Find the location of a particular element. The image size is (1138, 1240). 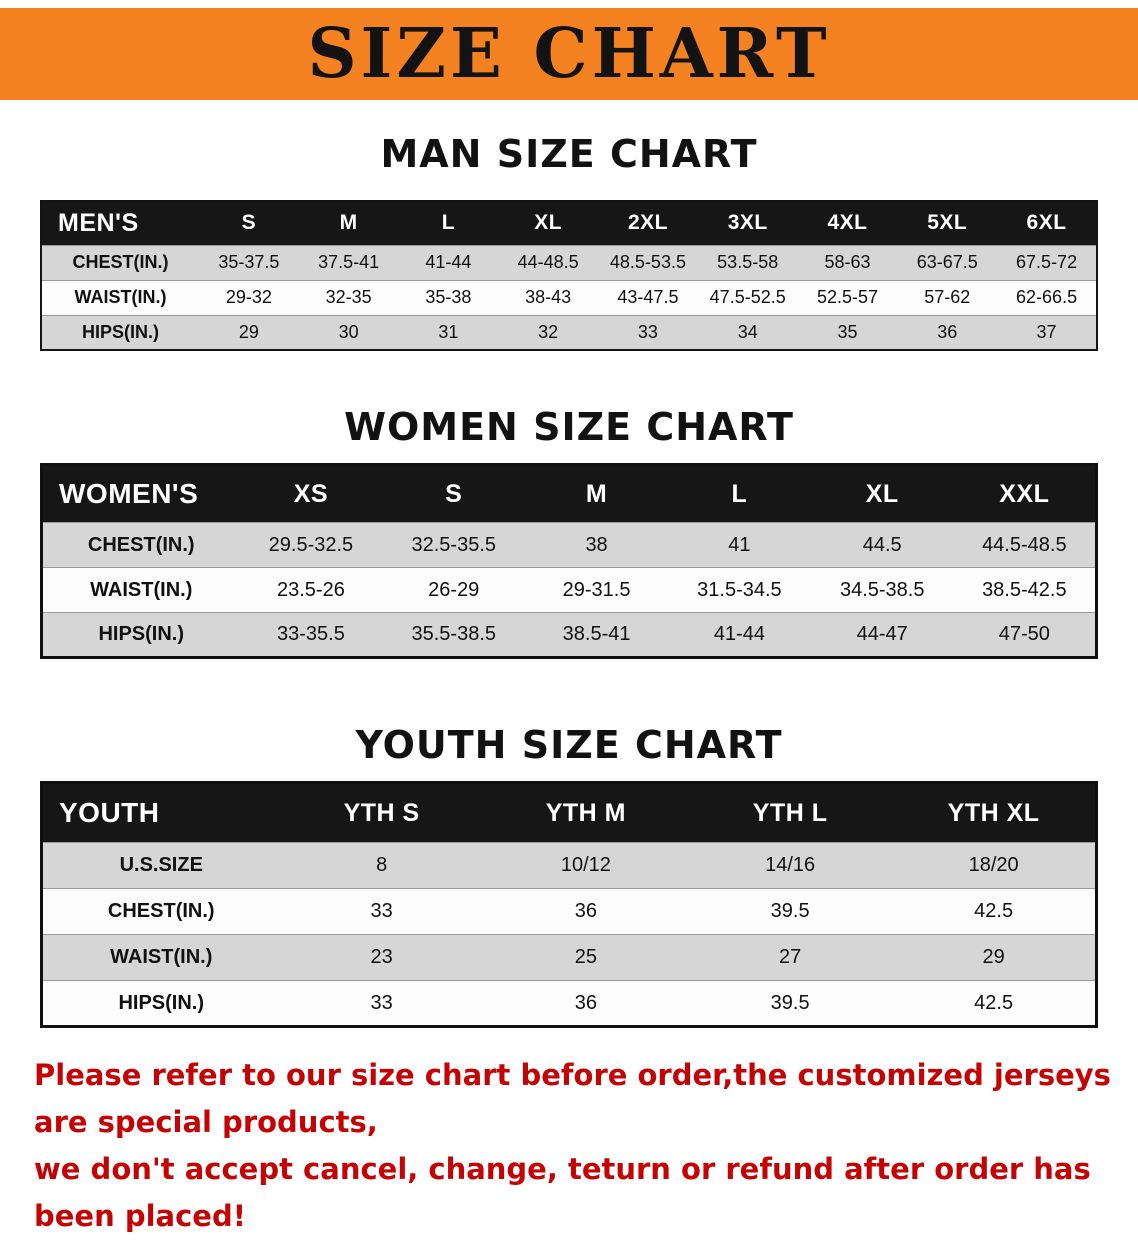

mens-col-header: L is located at coordinates (448, 223).